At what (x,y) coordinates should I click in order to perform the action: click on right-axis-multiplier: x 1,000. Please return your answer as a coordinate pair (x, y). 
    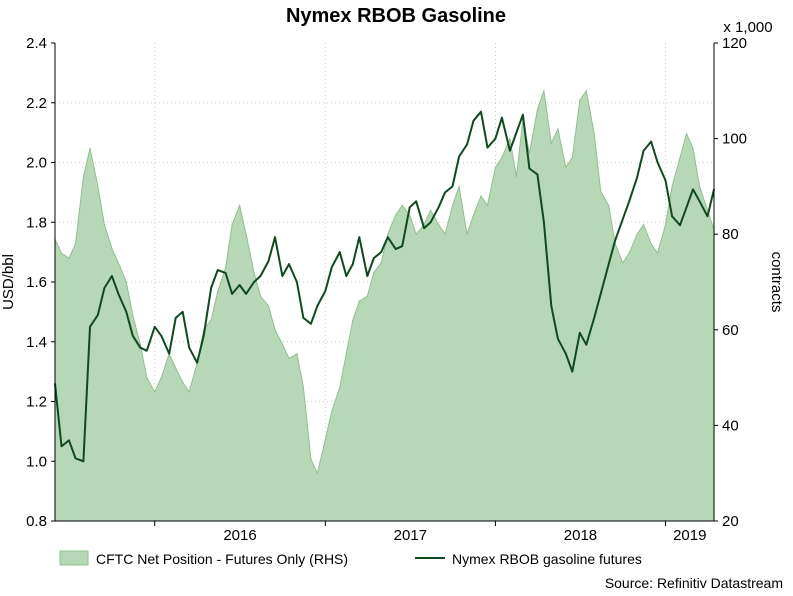
    Looking at the image, I should click on (747, 27).